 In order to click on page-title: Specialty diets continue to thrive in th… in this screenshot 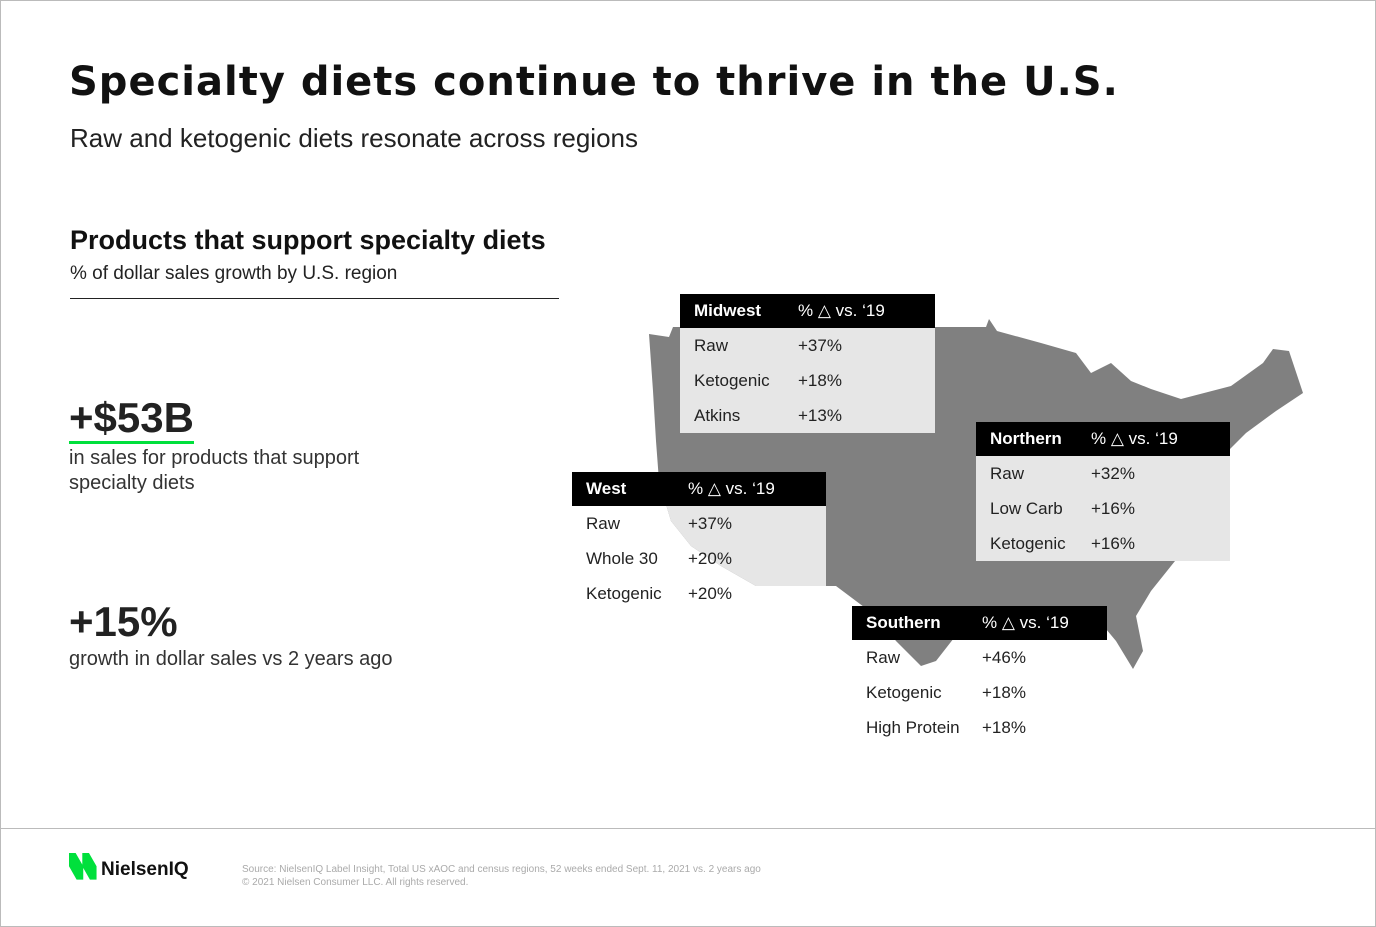, I will do `click(594, 82)`.